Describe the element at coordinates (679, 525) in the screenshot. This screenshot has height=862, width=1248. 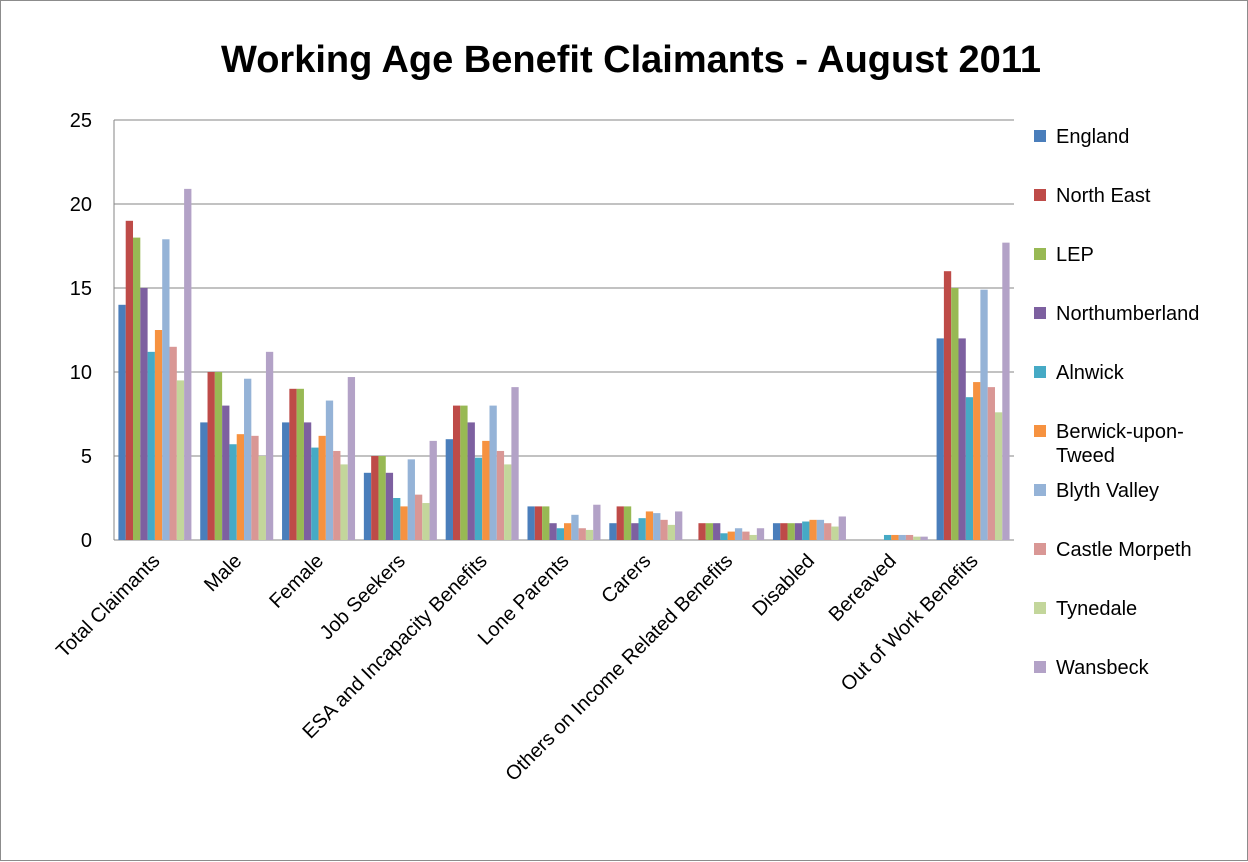
I see `bar-wansbeck-carers` at that location.